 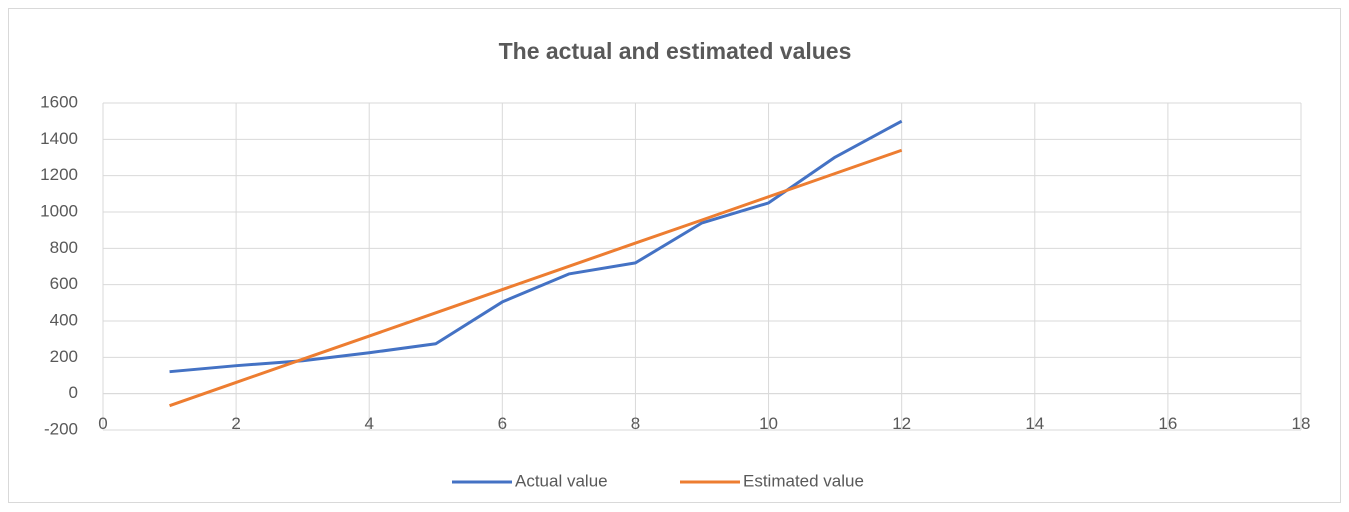 What do you see at coordinates (235, 423) in the screenshot?
I see `x-tick-label: 2` at bounding box center [235, 423].